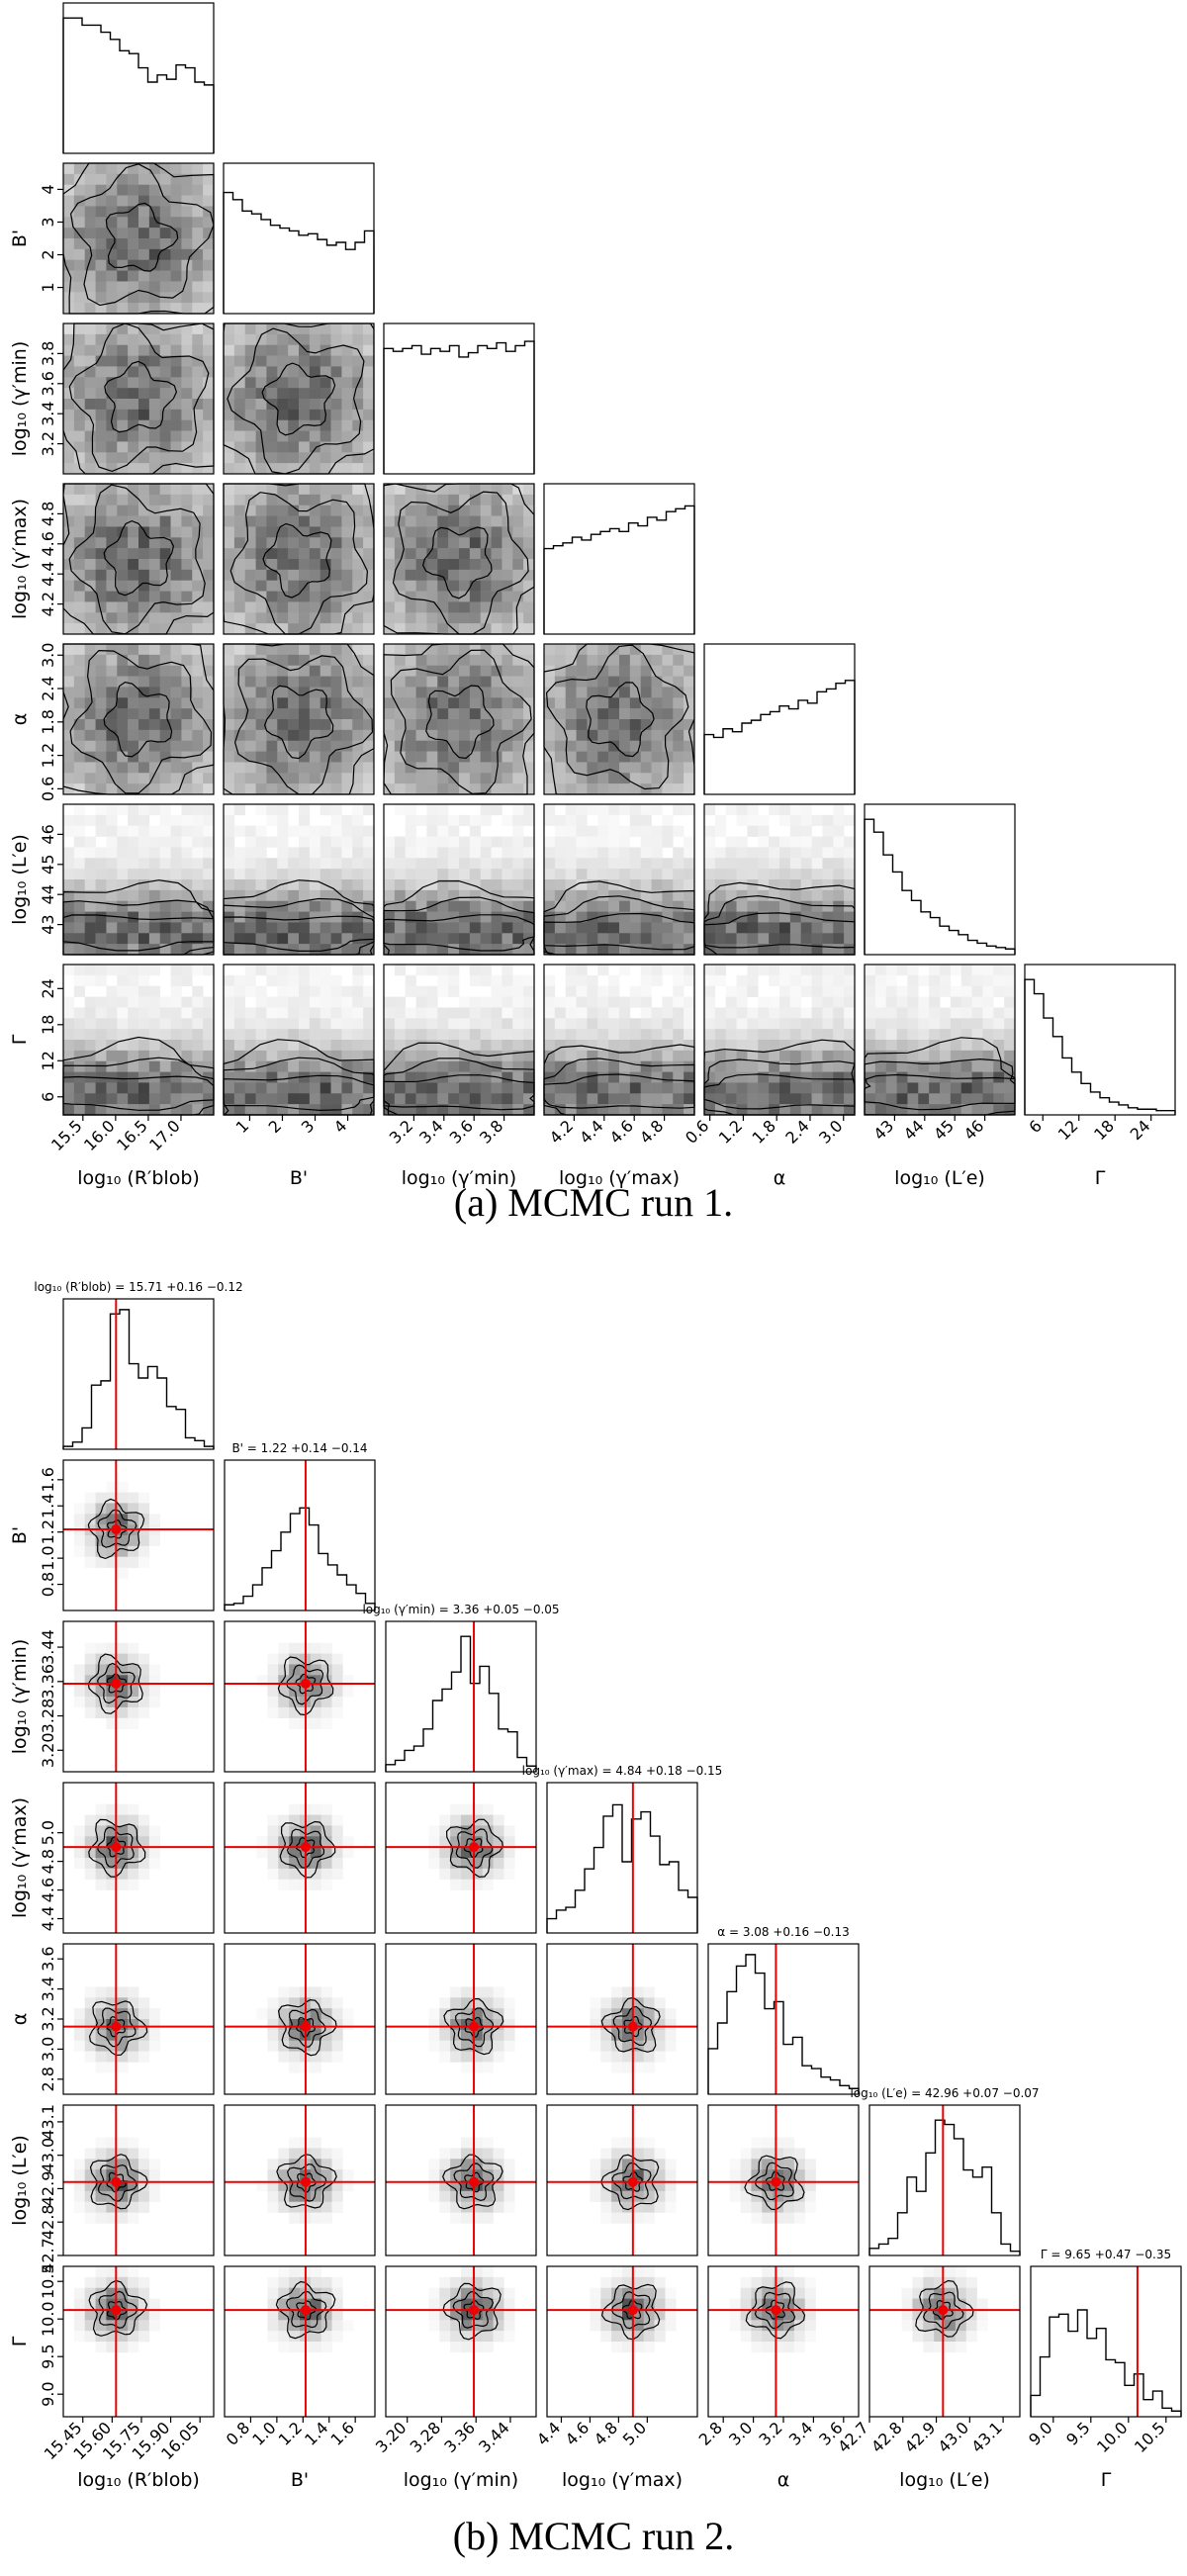 The height and width of the screenshot is (2576, 1187). Describe the element at coordinates (770, 2433) in the screenshot. I see `x-tick-label-4-2: 3.2` at that location.